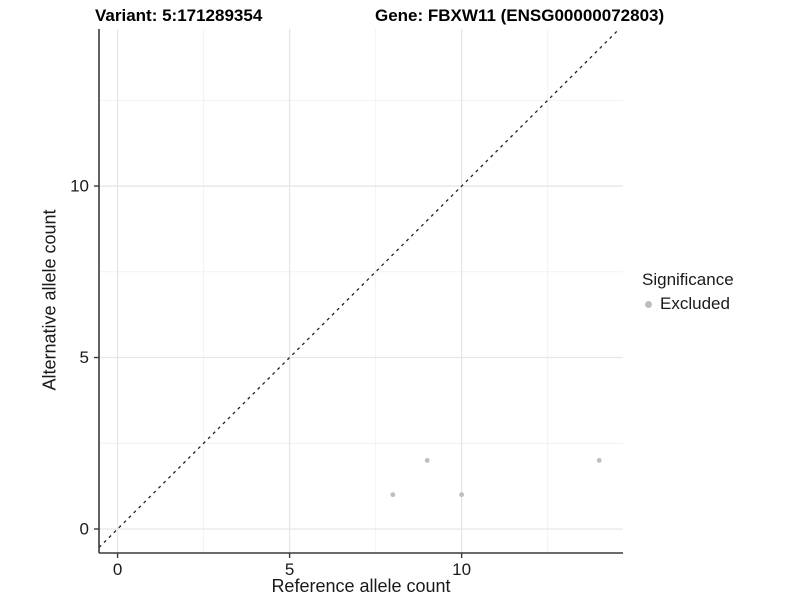 The height and width of the screenshot is (600, 800). Describe the element at coordinates (84, 357) in the screenshot. I see `y-tick-label: 5` at that location.